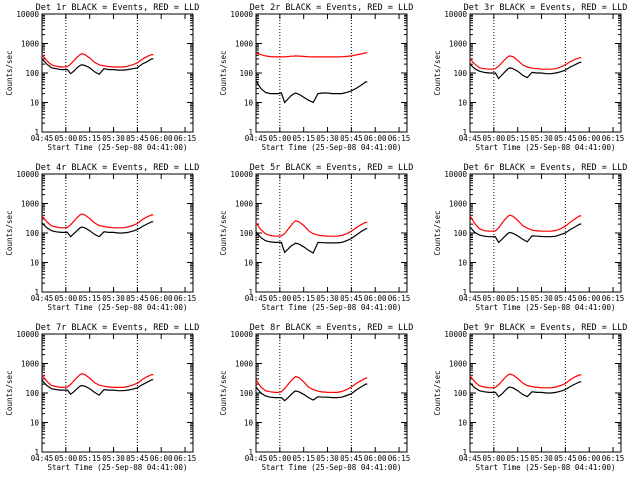 The image size is (640, 480). I want to click on panel-title: Det 3r BLACK = Events, RED = LLD, so click(546, 8).